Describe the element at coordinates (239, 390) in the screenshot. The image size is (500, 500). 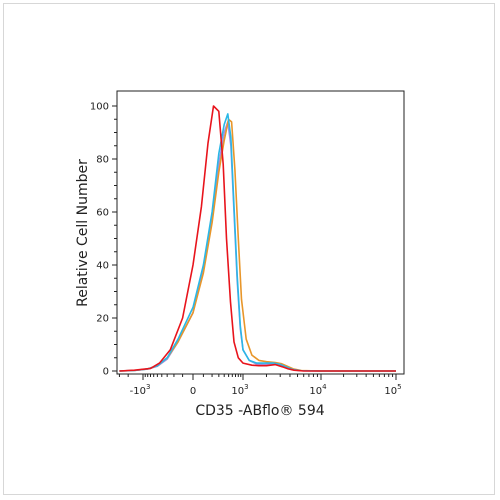
I see `x-tick-label: 10³` at that location.